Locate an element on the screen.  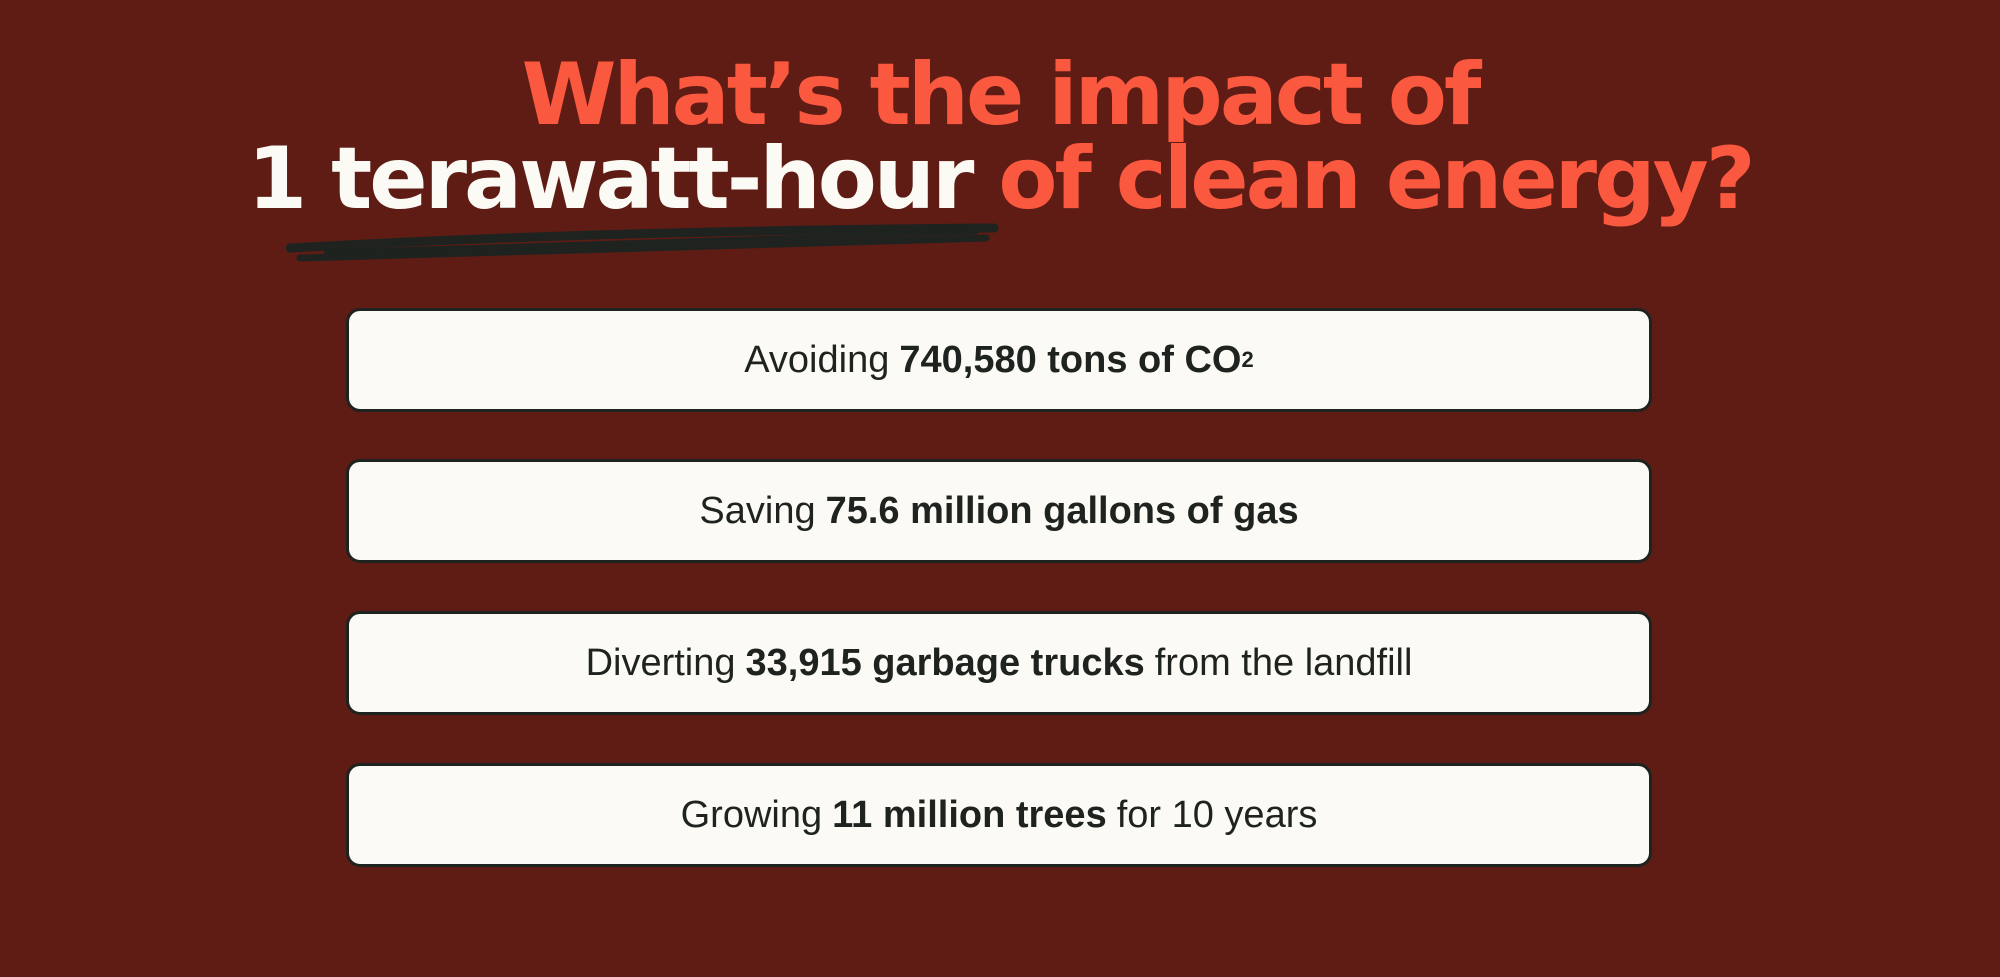
fact-card-co2: Avoiding 740,580 tons of CO 2 is located at coordinates (999, 360).